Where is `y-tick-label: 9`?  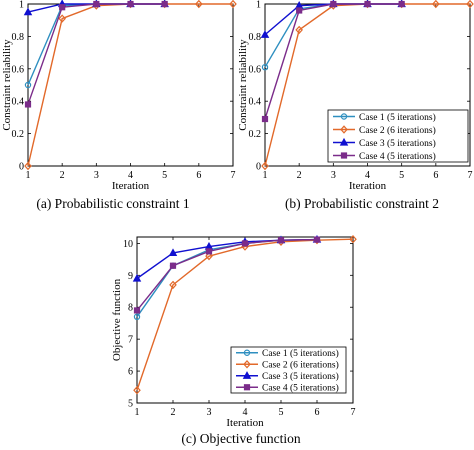 y-tick-label: 9 is located at coordinates (130, 276).